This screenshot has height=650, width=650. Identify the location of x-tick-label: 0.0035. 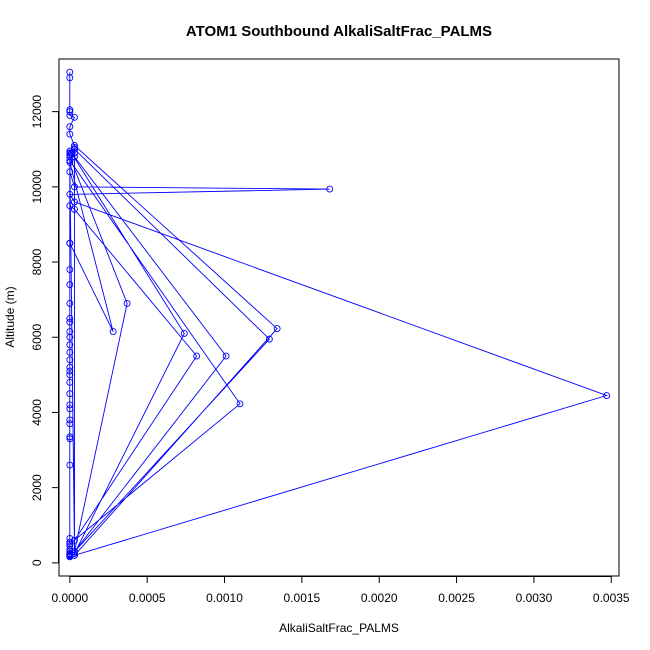
(611, 598).